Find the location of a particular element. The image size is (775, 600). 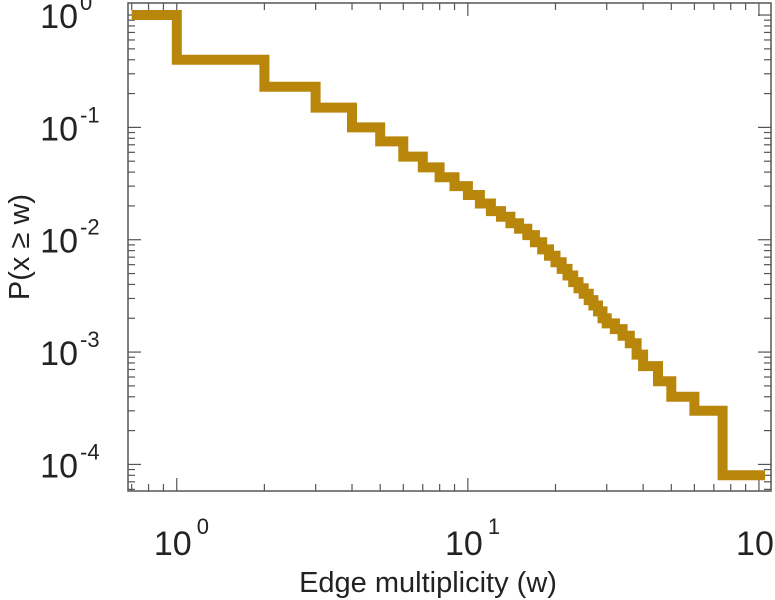

x-tick-label: 102 is located at coordinates (755, 544).